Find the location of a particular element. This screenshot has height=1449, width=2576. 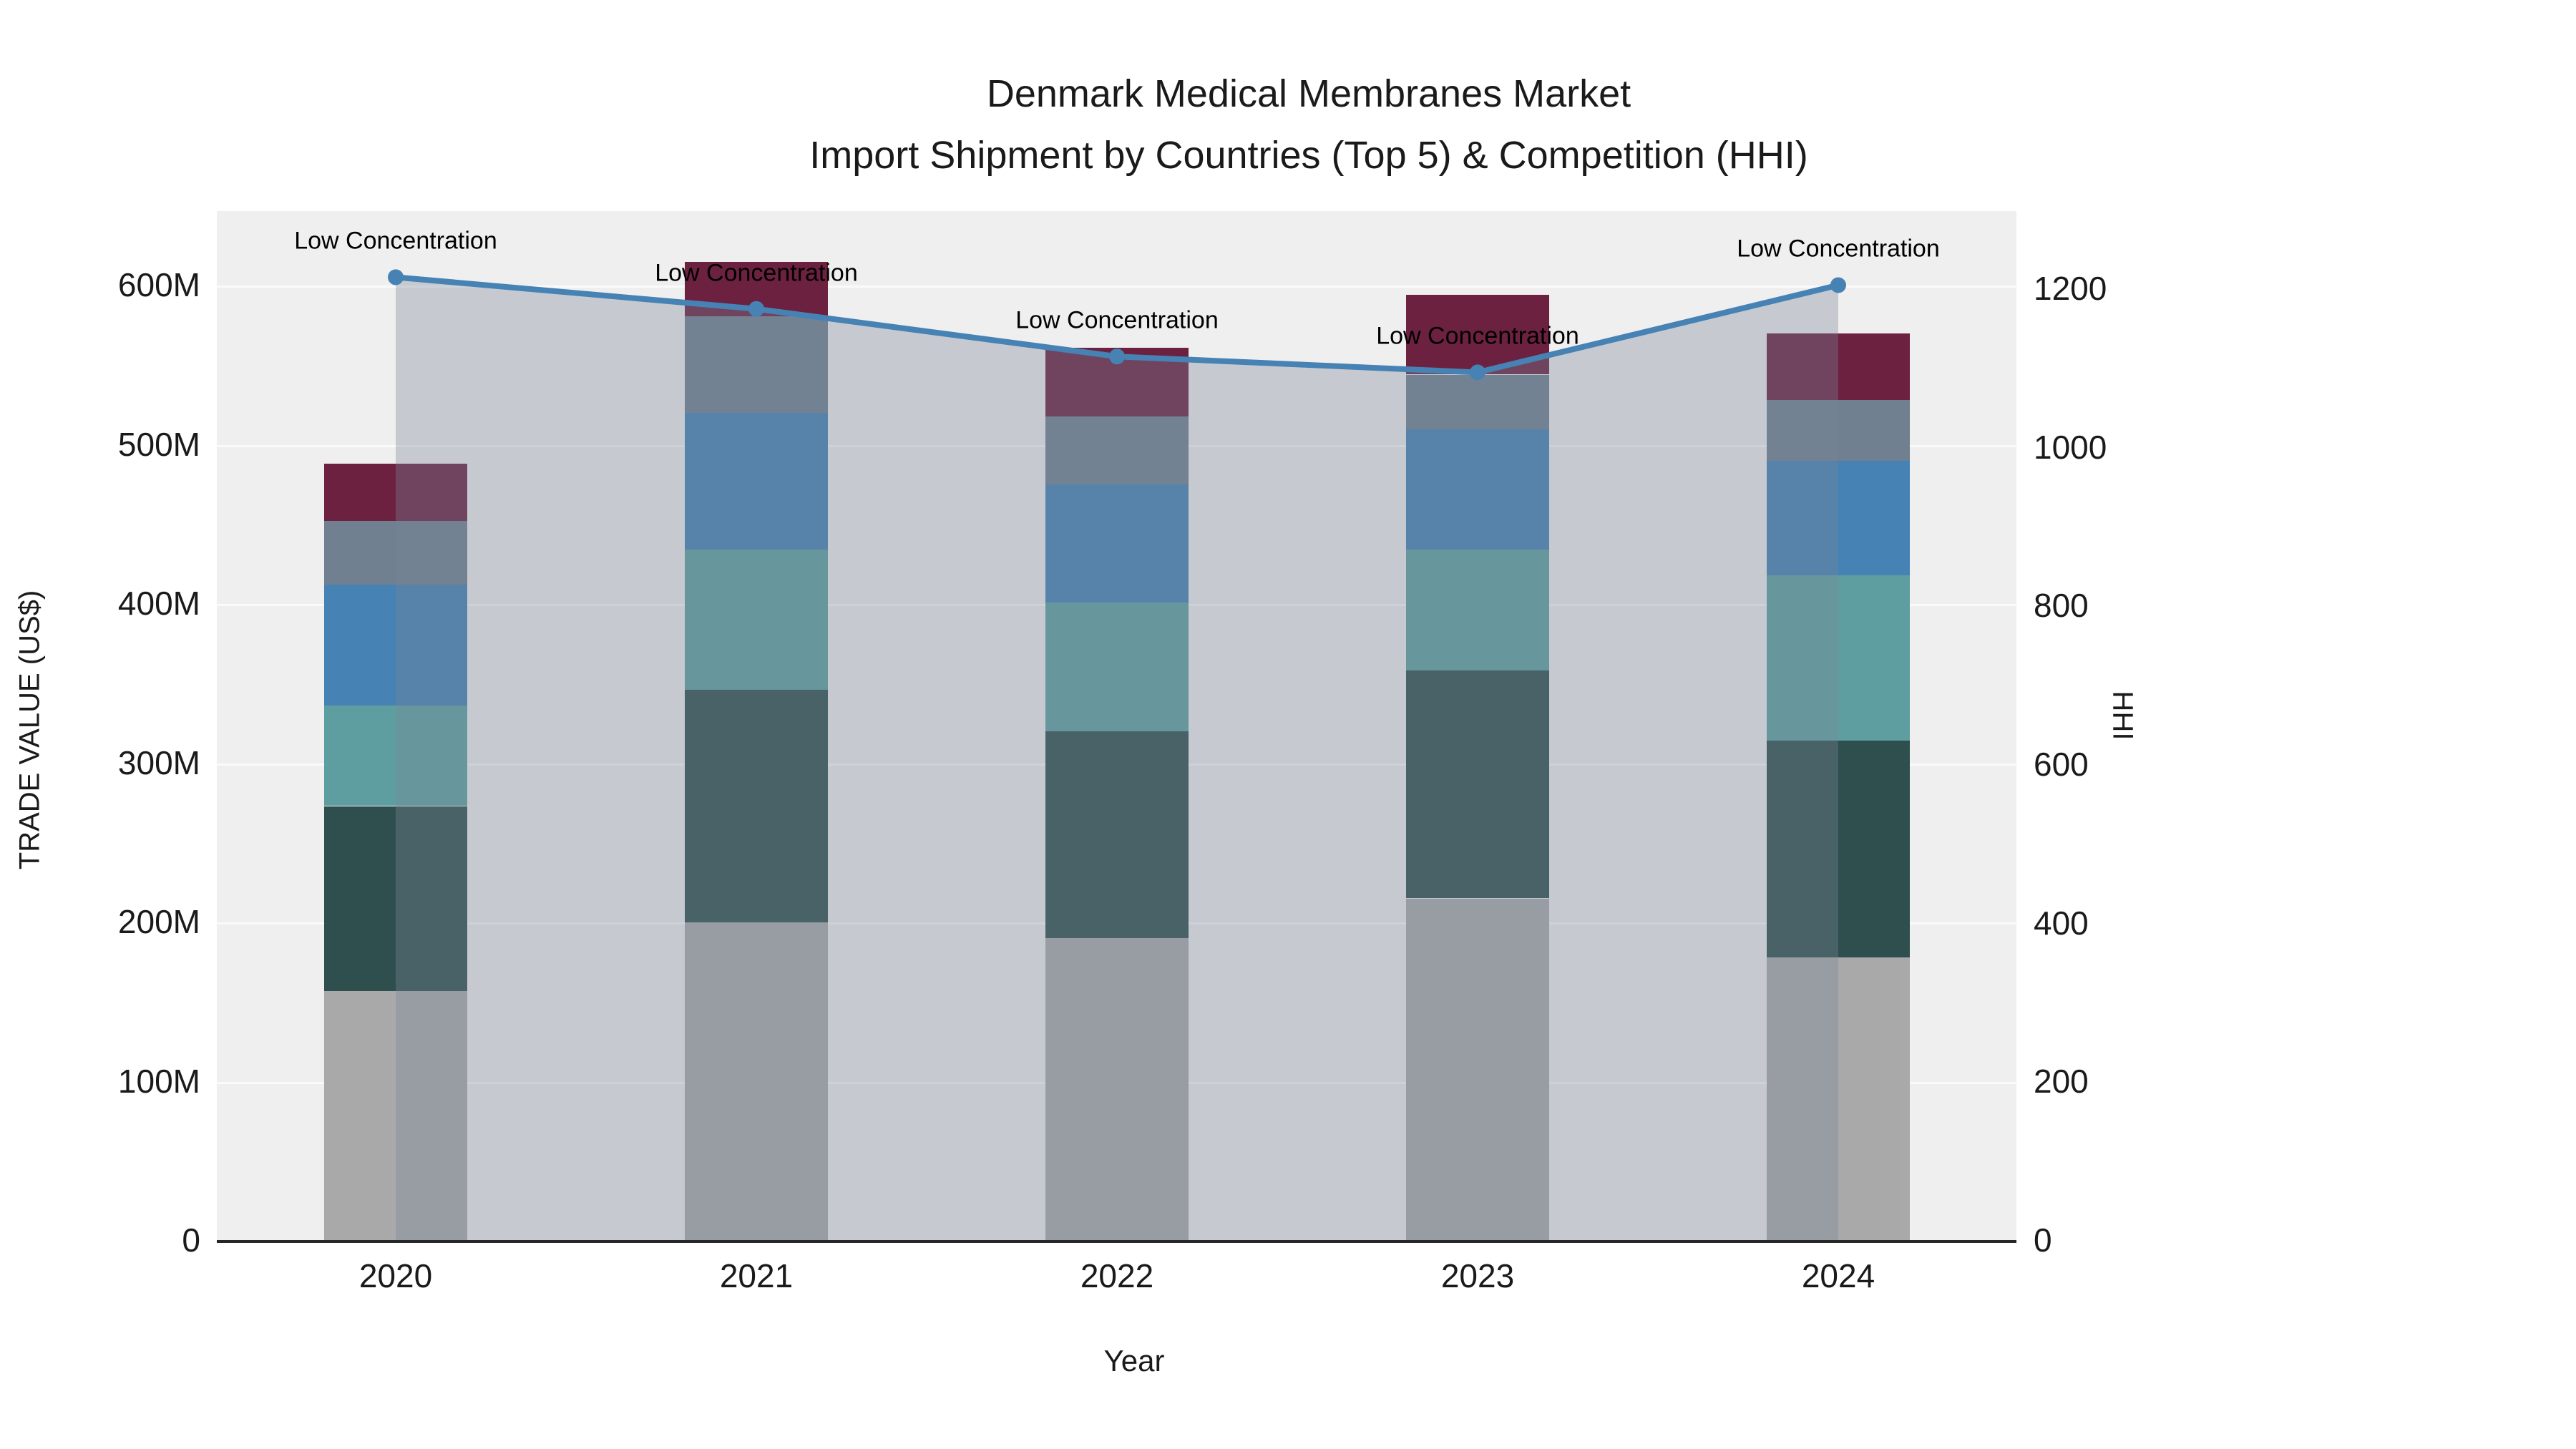

ytick-right-800: 800 is located at coordinates (2061, 605).